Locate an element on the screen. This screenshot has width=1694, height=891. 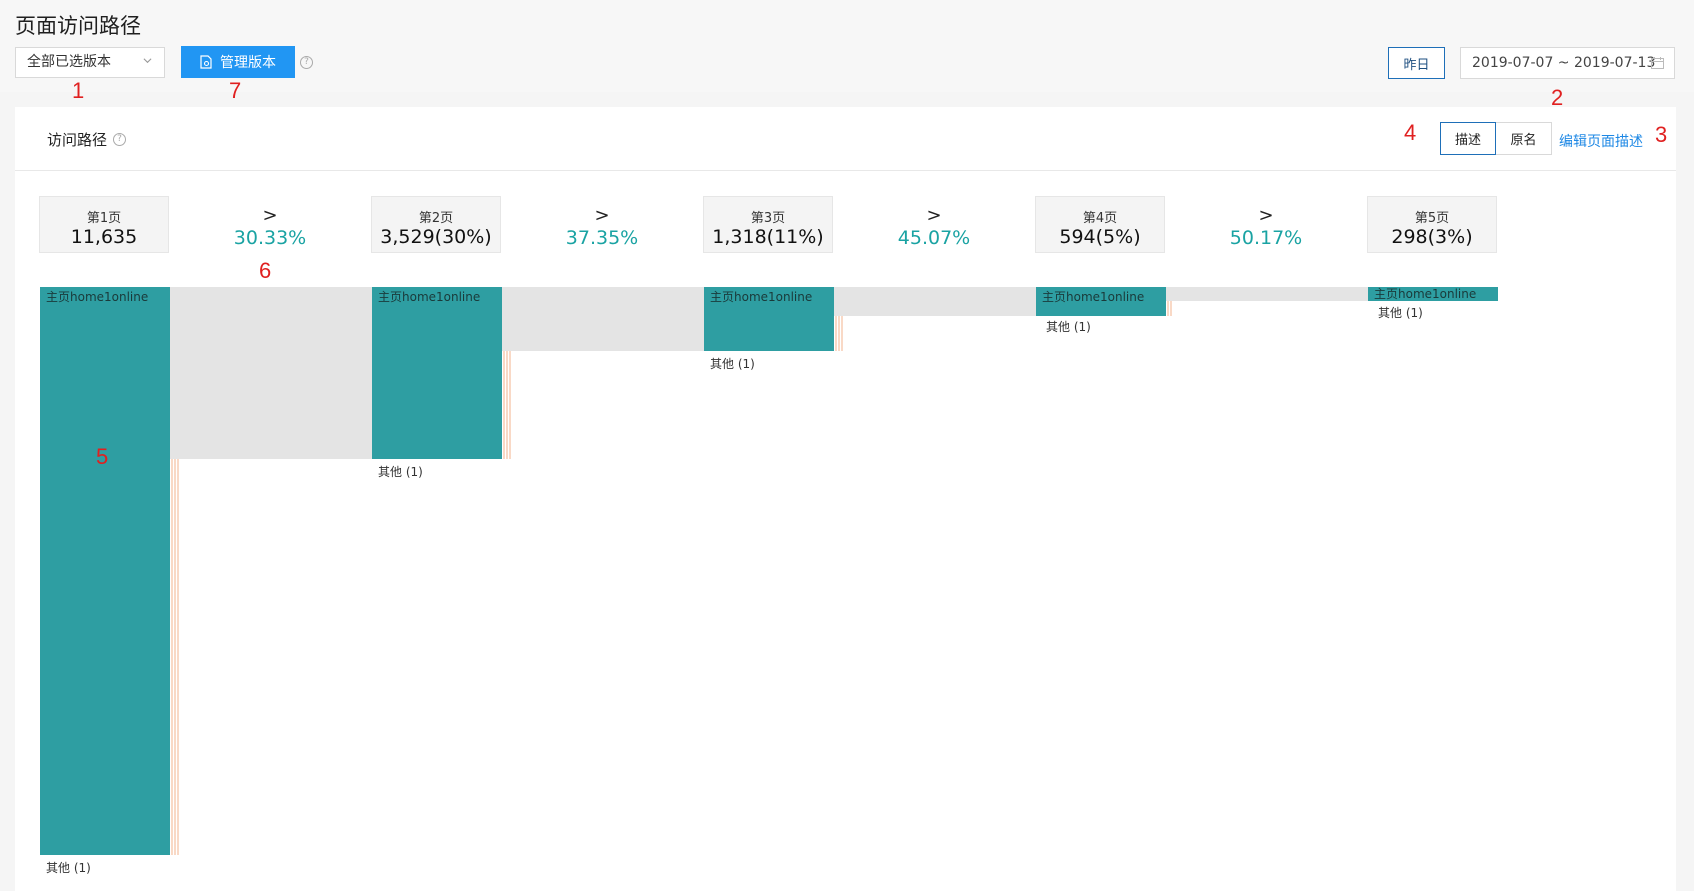
conversion-rate: > 50.17% is located at coordinates (1266, 227).